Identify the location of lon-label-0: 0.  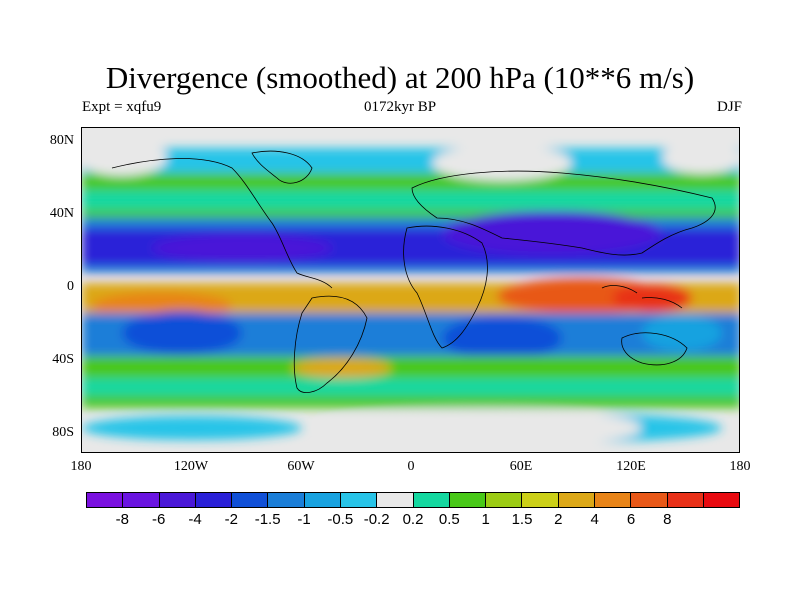
(411, 466).